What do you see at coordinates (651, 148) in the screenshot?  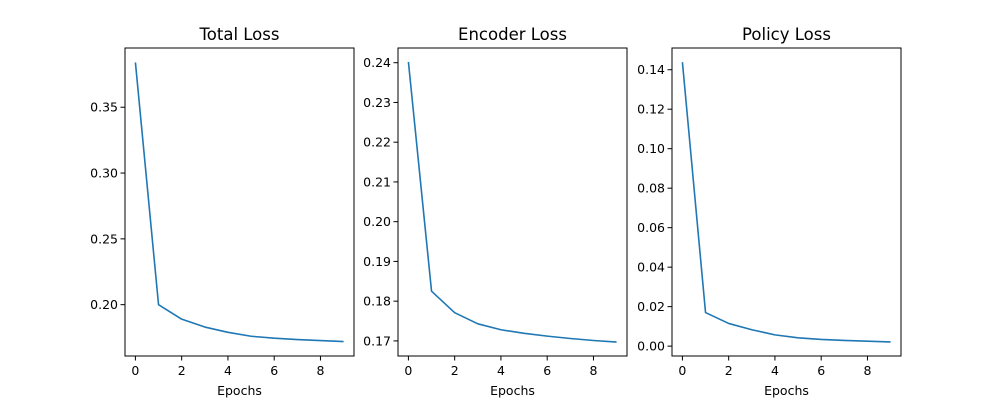 I see `y-tick-label: 0.10` at bounding box center [651, 148].